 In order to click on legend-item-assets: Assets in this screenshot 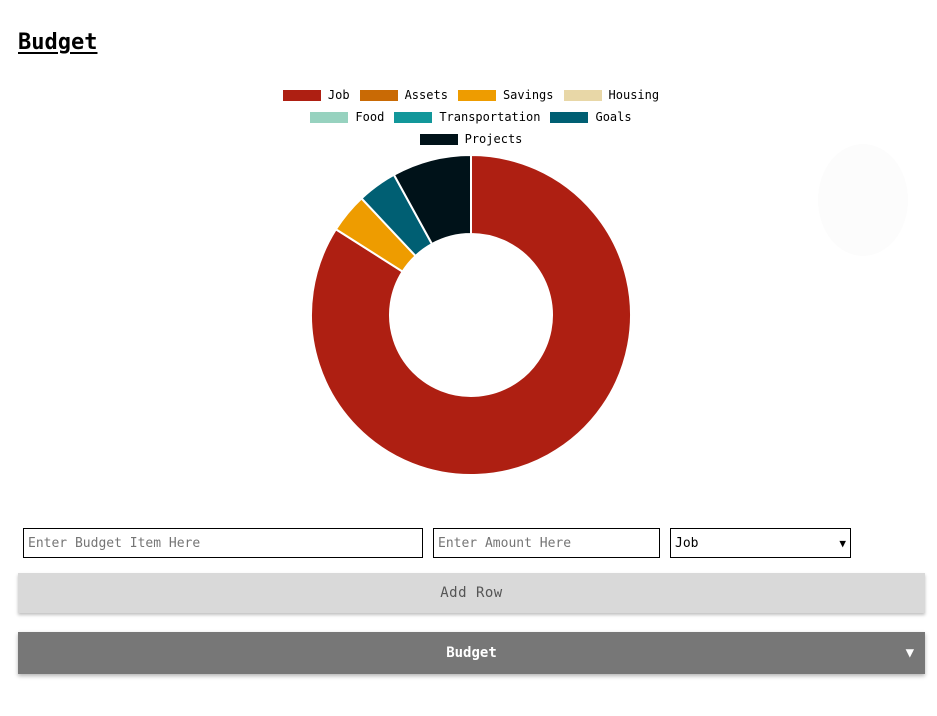, I will do `click(403, 95)`.